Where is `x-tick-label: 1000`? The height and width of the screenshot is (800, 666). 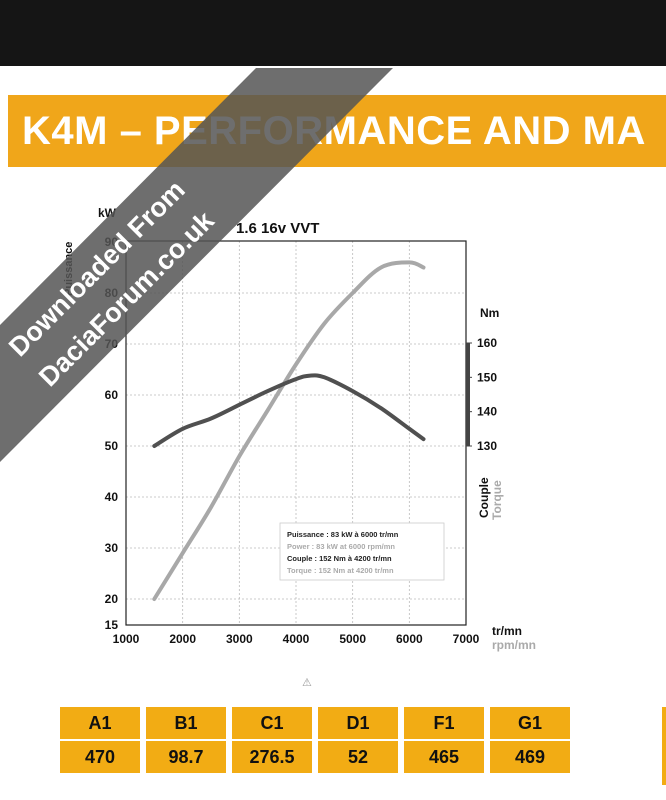
x-tick-label: 1000 is located at coordinates (126, 639).